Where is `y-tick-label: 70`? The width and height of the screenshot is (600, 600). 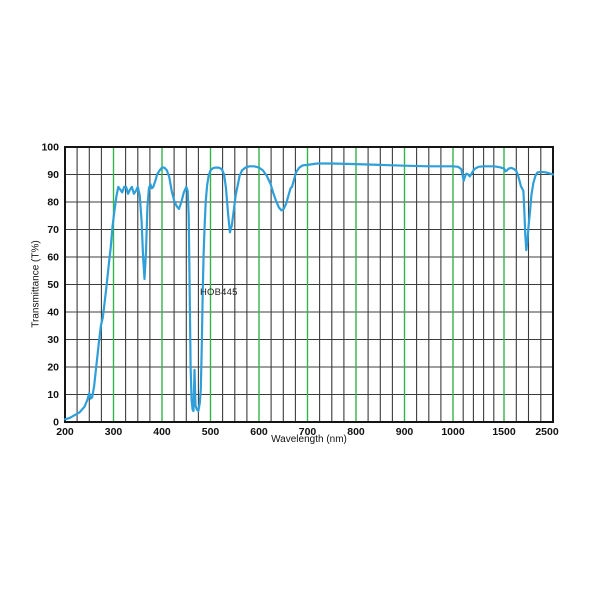
y-tick-label: 70 is located at coordinates (53, 230).